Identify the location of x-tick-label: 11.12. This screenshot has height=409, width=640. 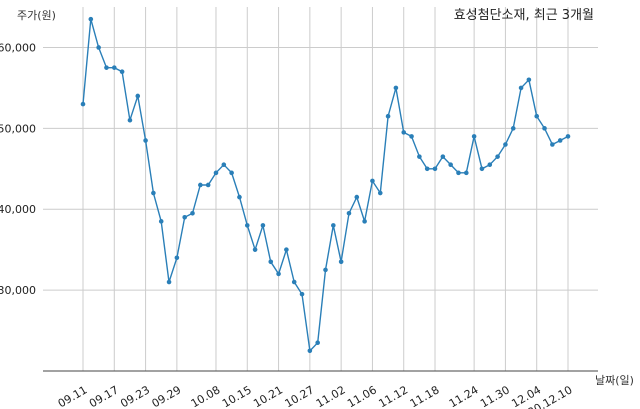
(393, 396).